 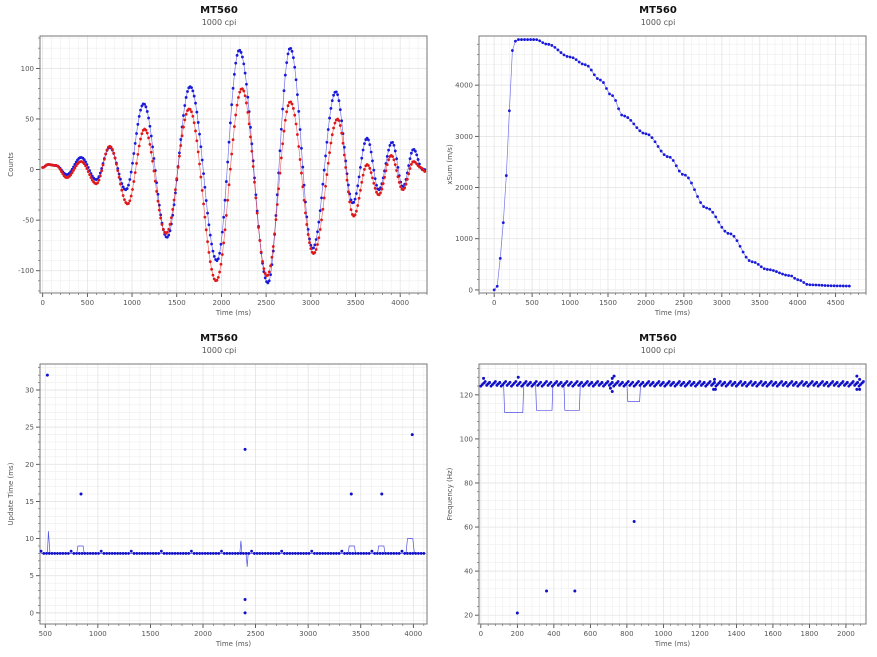 What do you see at coordinates (736, 634) in the screenshot?
I see `x-tick-label: 1400` at bounding box center [736, 634].